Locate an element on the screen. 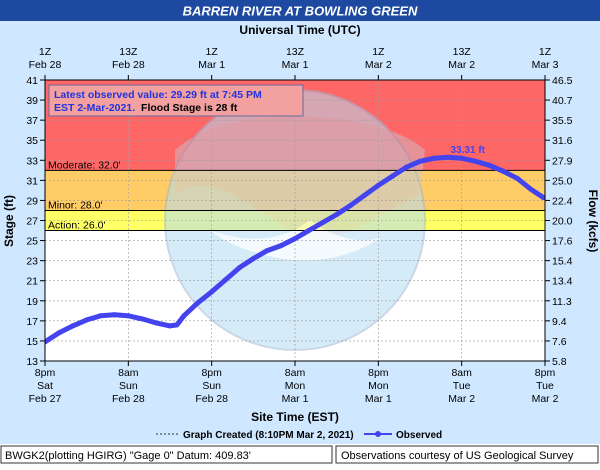  left-tick-label: 27 is located at coordinates (32, 222).